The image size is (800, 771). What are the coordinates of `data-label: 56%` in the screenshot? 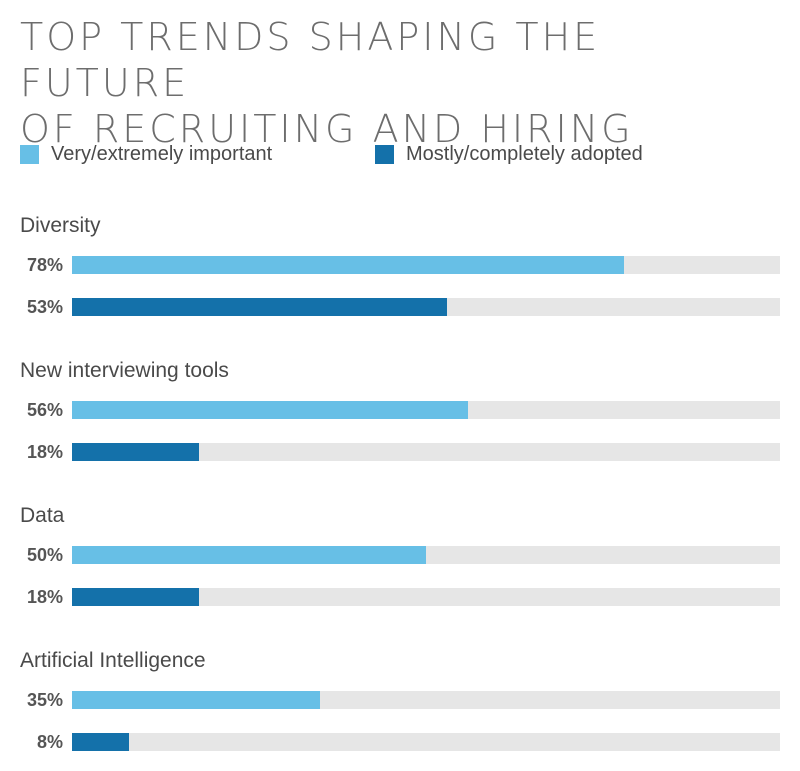 It's located at (44, 410).